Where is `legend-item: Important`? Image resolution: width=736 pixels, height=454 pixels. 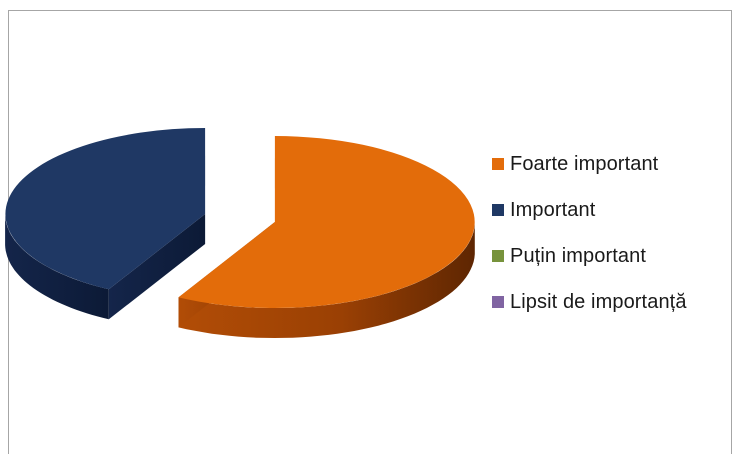 legend-item: Important is located at coordinates (589, 210).